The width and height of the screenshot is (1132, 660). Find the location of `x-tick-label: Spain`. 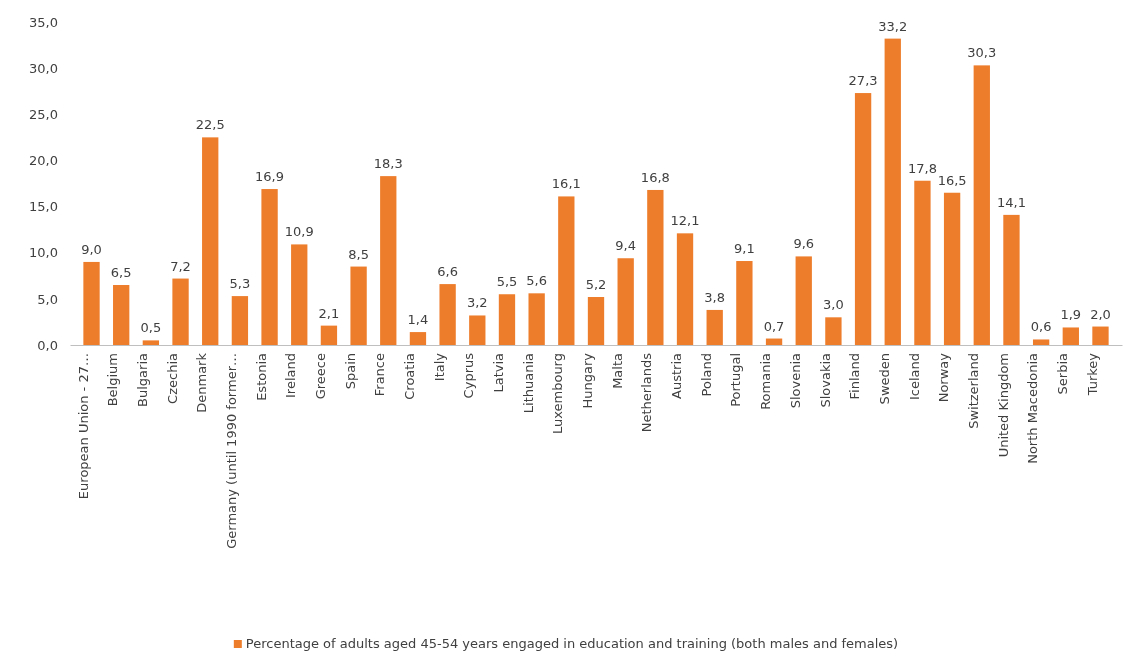

x-tick-label: Spain is located at coordinates (350, 371).